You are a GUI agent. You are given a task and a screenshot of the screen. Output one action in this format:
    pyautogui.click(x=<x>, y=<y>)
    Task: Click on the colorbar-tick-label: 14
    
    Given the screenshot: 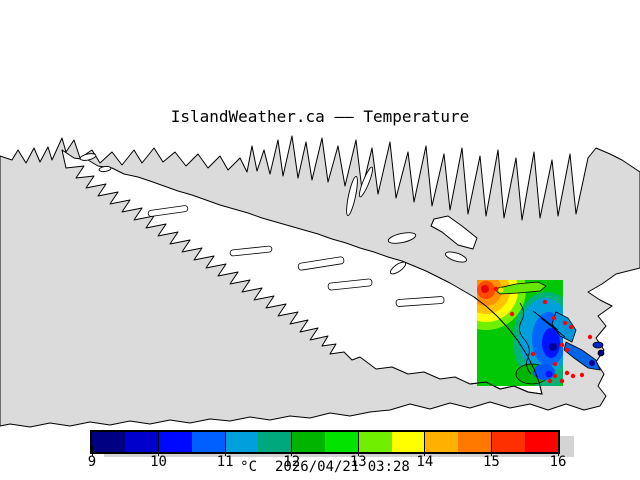 What is the action you would take?
    pyautogui.click(x=425, y=462)
    